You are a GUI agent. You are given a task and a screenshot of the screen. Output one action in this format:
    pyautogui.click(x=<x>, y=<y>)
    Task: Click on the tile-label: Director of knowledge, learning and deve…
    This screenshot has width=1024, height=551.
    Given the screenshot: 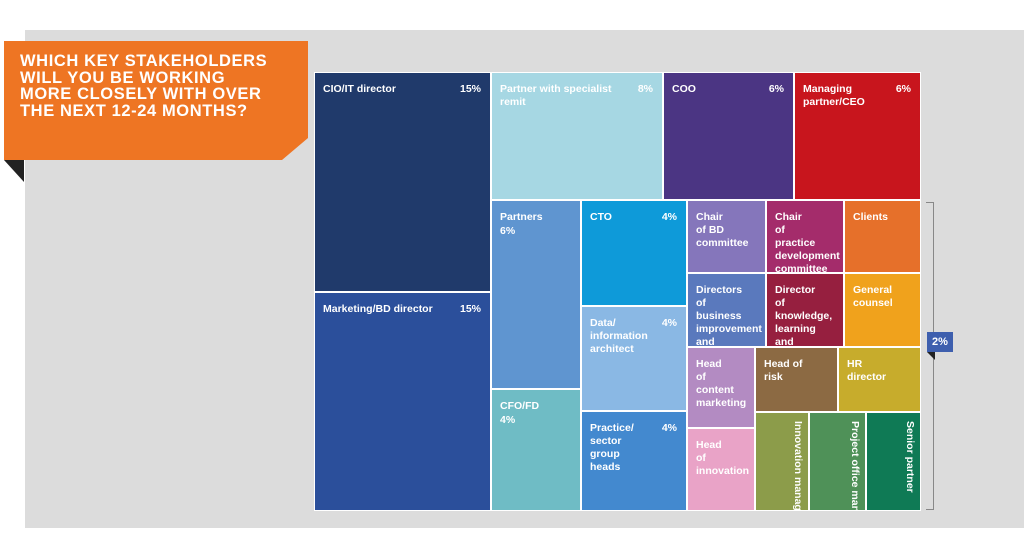 What is the action you would take?
    pyautogui.click(x=804, y=315)
    